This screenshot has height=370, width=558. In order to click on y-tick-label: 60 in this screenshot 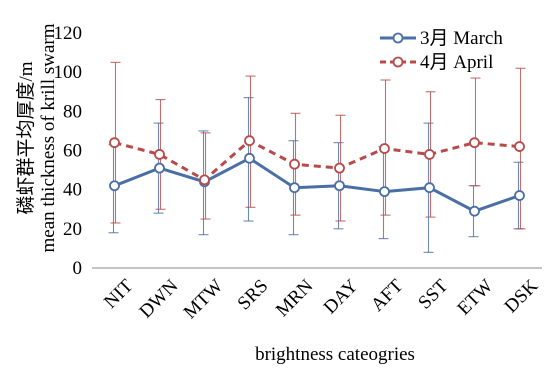, I will do `click(72, 151)`.